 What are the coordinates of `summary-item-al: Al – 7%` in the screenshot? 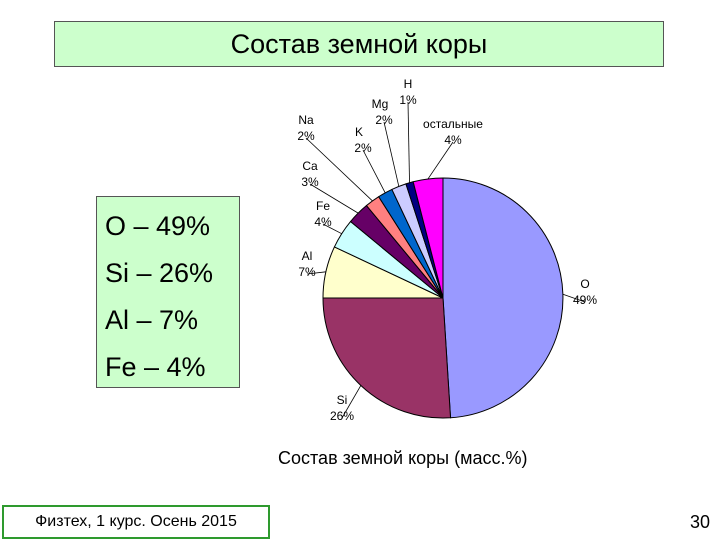 It's located at (152, 320).